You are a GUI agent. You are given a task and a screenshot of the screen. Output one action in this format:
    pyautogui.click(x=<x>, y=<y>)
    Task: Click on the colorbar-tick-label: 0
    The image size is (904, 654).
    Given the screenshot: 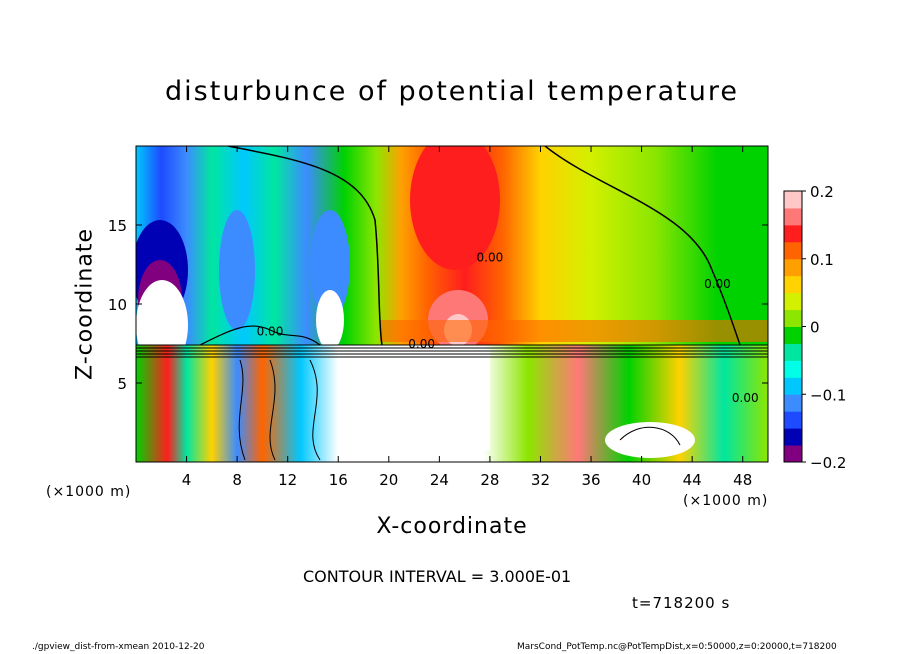 What is the action you would take?
    pyautogui.click(x=815, y=328)
    